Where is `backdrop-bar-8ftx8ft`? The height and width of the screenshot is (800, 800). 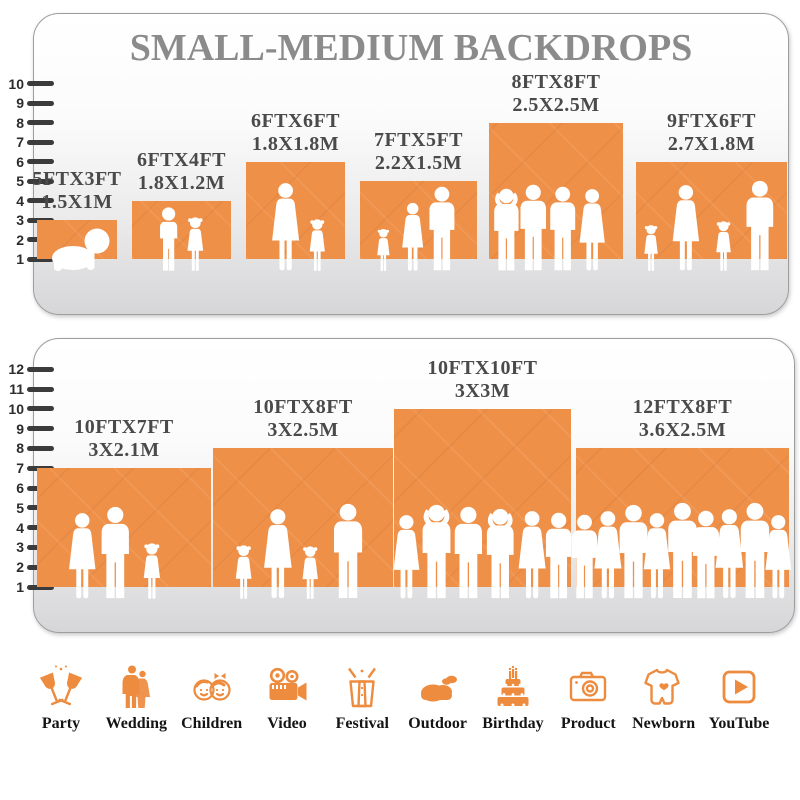
backdrop-bar-8ftx8ft is located at coordinates (556, 196).